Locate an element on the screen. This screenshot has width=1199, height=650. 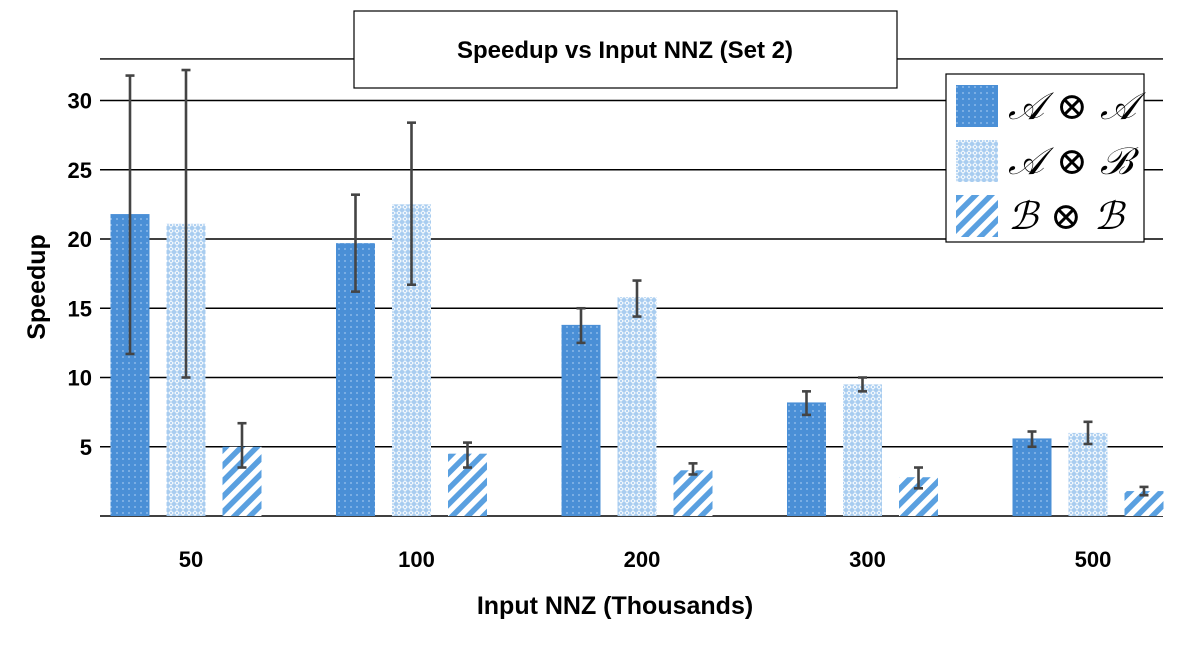
y-tick-label: 10 is located at coordinates (80, 378).